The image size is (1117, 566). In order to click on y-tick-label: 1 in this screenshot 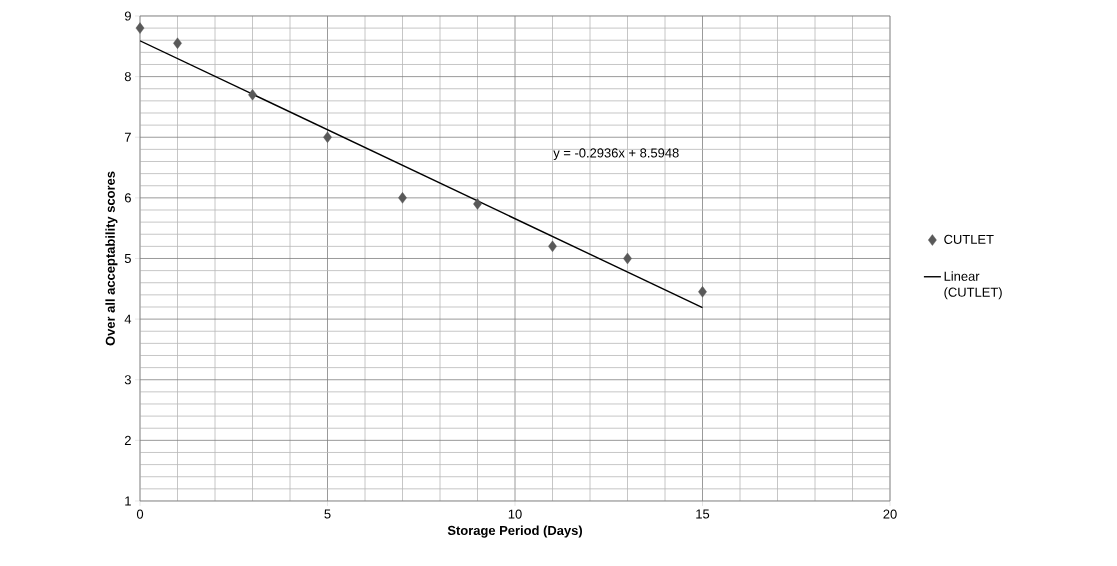, I will do `click(128, 501)`.